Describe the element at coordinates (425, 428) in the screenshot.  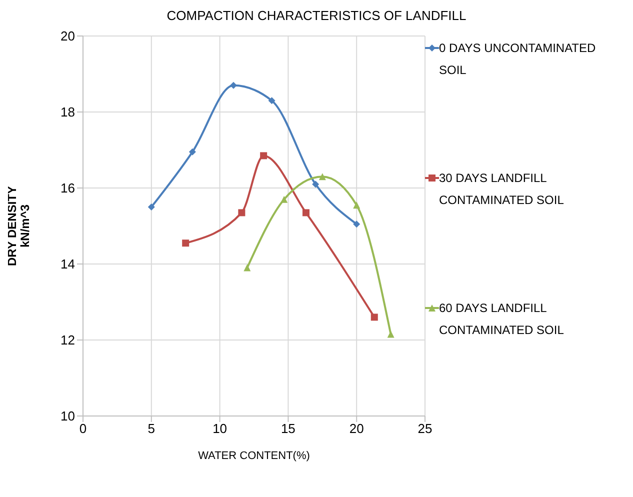
I see `x-tick-label: 25` at that location.